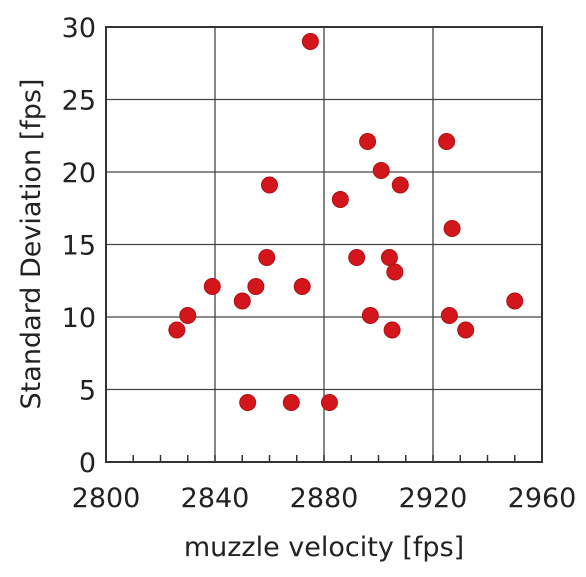 This screenshot has width=586, height=577. What do you see at coordinates (324, 547) in the screenshot?
I see `x-axis-title: muzzle velocity [fps]` at bounding box center [324, 547].